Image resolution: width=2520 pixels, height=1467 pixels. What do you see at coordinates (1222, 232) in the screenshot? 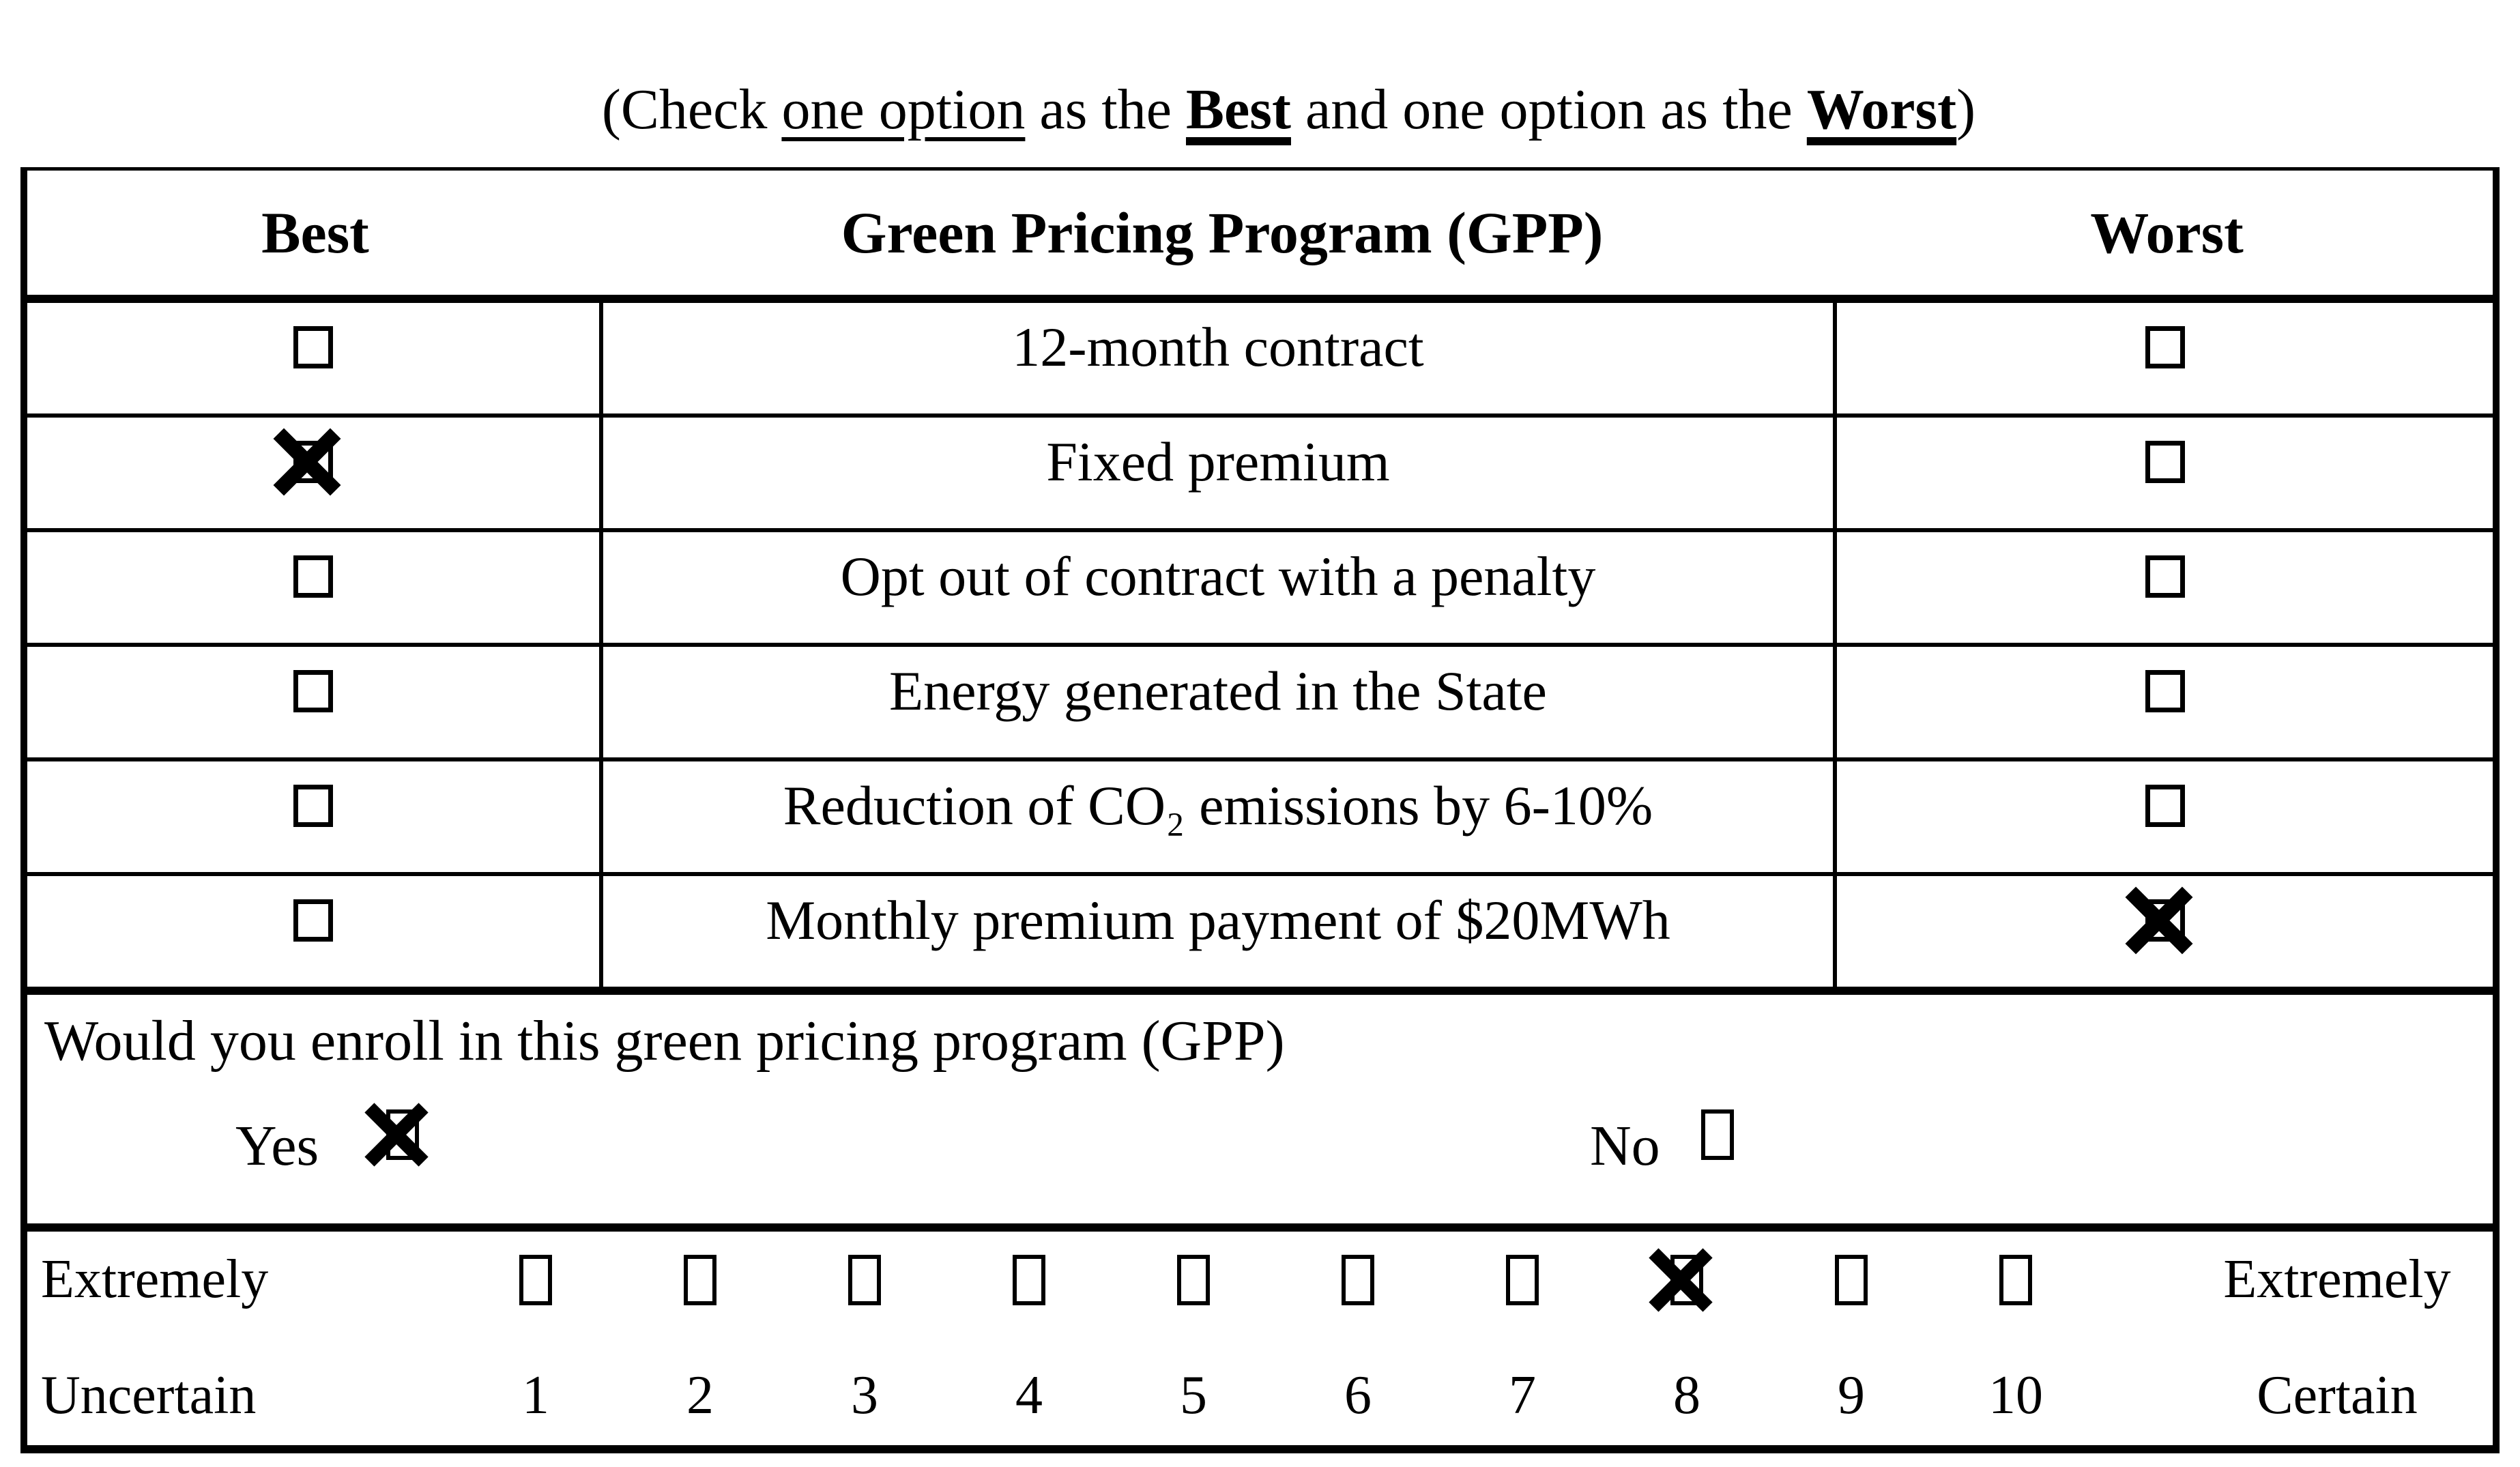
I see `column-header-program: Green Pricing Program (GPP)` at bounding box center [1222, 232].